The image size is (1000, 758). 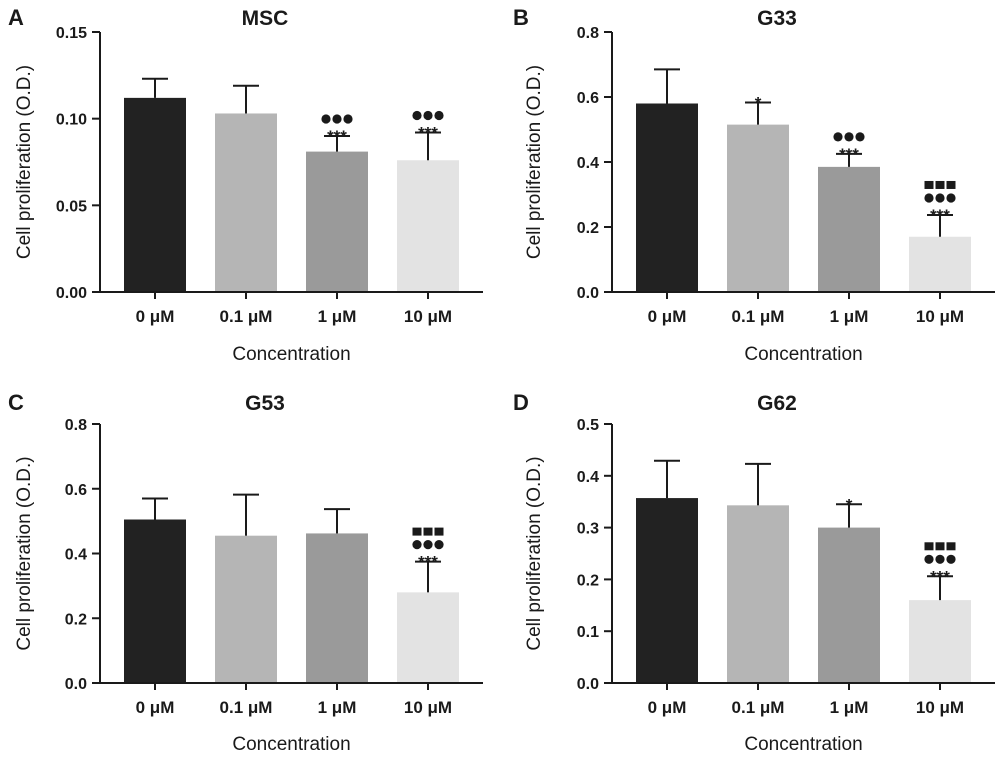 I want to click on y-tick-label: 0.1, so click(x=588, y=632).